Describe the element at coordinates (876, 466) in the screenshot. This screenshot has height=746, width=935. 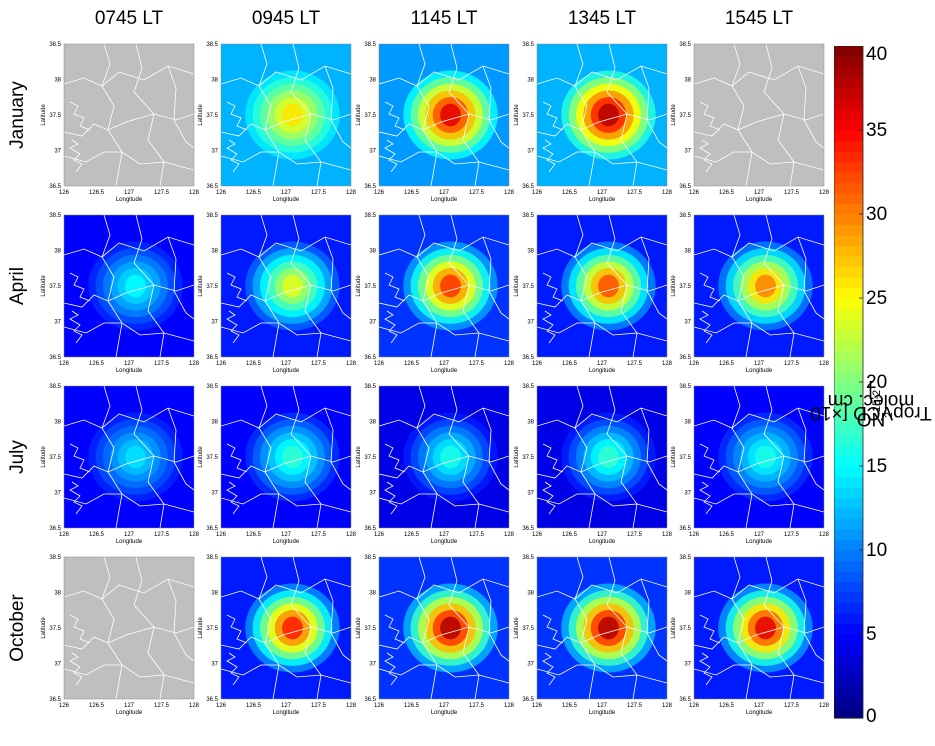
I see `colorbar-tick-label: 15` at that location.